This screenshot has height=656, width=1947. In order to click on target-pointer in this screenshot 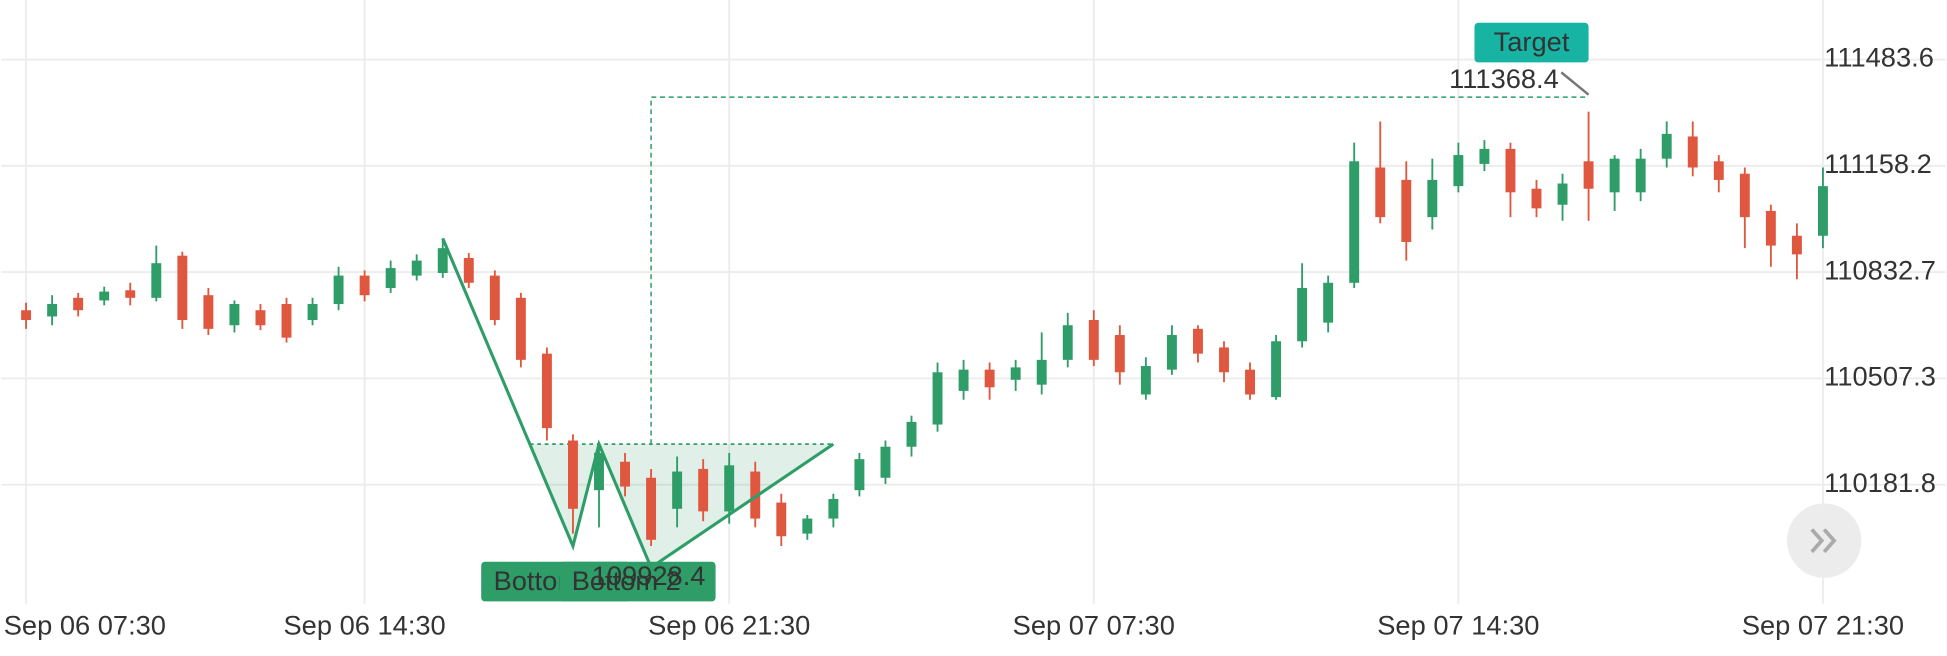, I will do `click(1575, 83)`.